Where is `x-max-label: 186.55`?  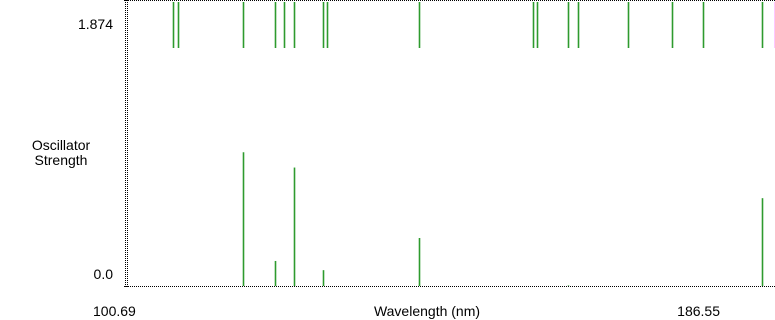 x-max-label: 186.55 is located at coordinates (698, 311).